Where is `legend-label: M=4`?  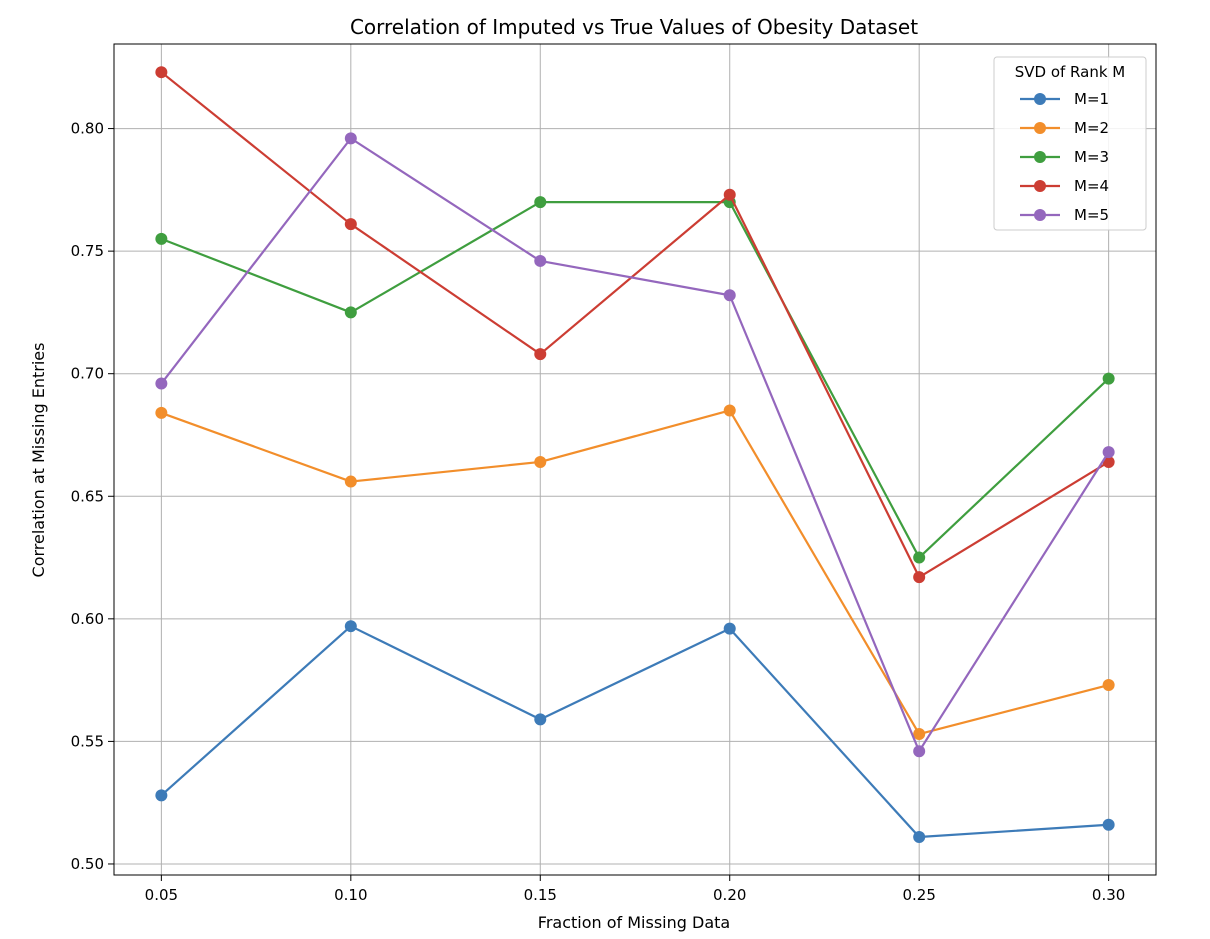 legend-label: M=4 is located at coordinates (1091, 186).